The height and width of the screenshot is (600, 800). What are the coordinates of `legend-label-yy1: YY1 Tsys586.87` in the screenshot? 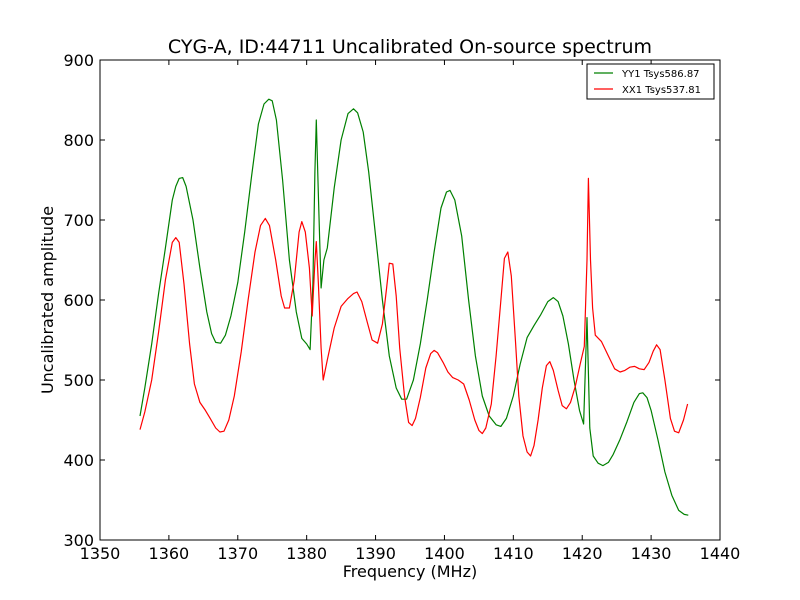 It's located at (660, 74).